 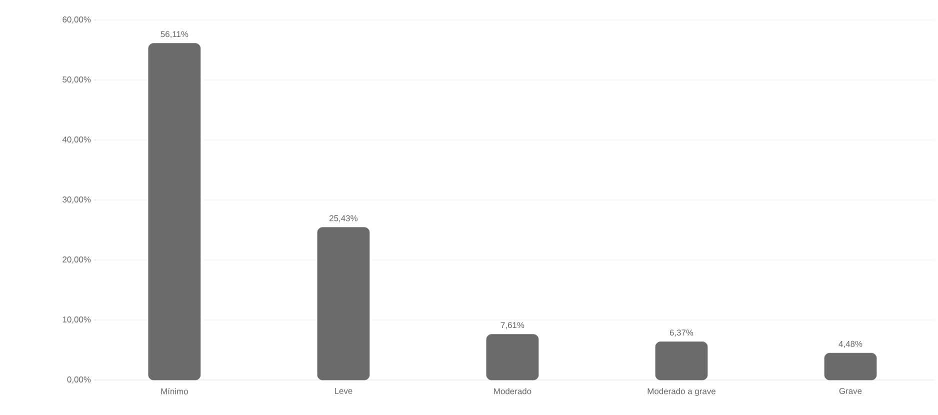 What do you see at coordinates (76, 200) in the screenshot?
I see `y-tick-label: 30,00%` at bounding box center [76, 200].